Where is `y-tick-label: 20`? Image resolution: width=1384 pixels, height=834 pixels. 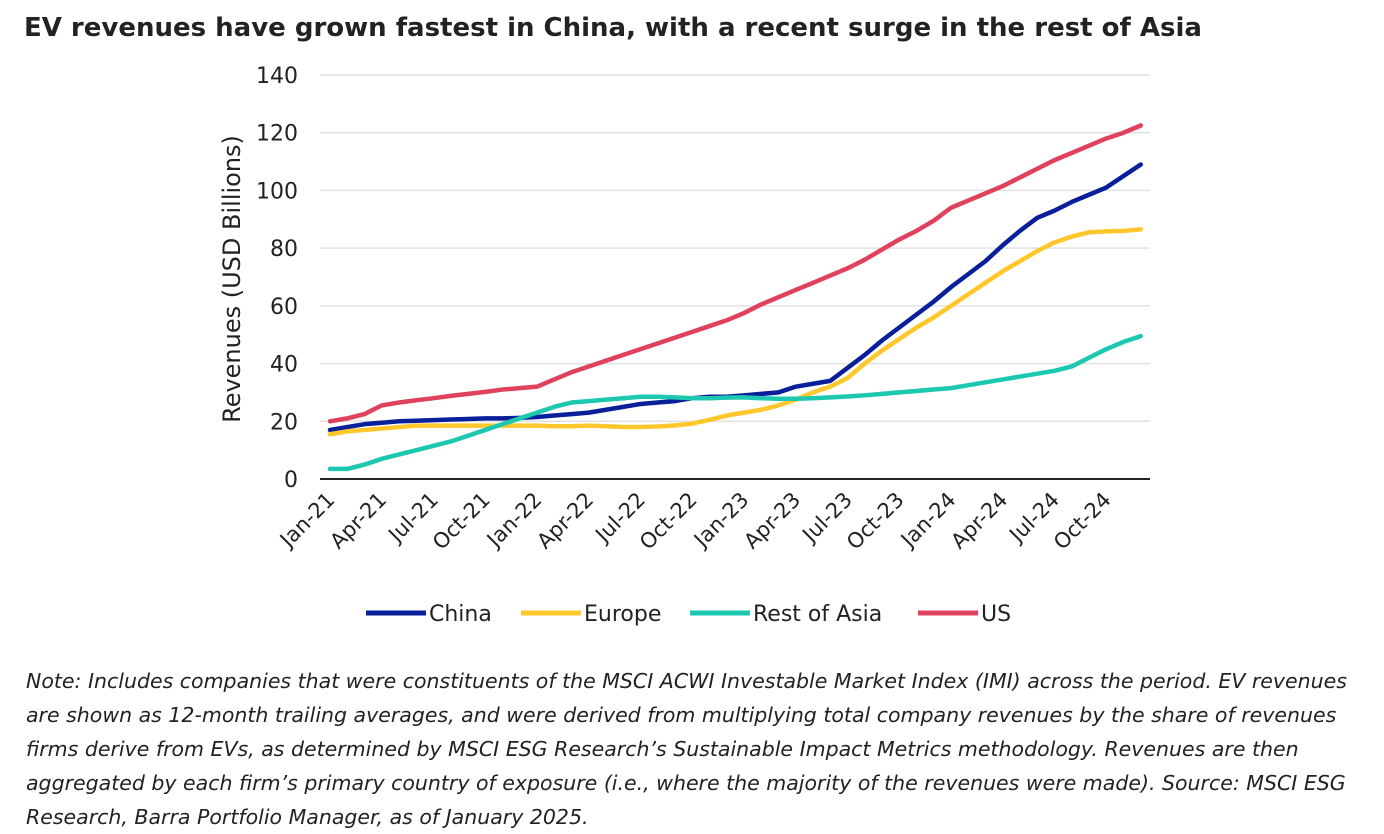 y-tick-label: 20 is located at coordinates (284, 422).